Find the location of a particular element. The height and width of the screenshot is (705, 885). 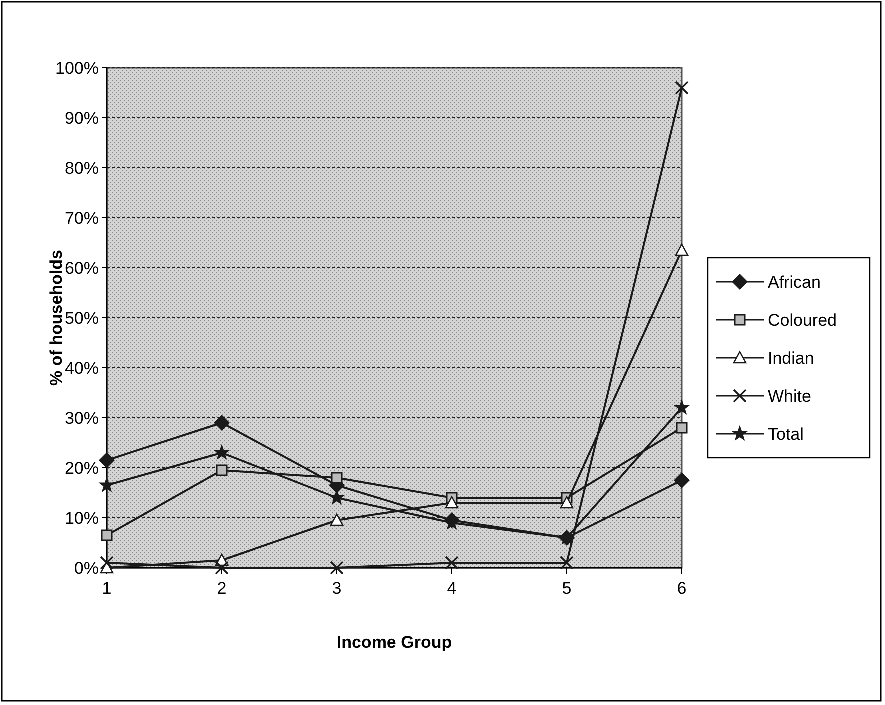

y-tick-label: 20% is located at coordinates (81, 468).